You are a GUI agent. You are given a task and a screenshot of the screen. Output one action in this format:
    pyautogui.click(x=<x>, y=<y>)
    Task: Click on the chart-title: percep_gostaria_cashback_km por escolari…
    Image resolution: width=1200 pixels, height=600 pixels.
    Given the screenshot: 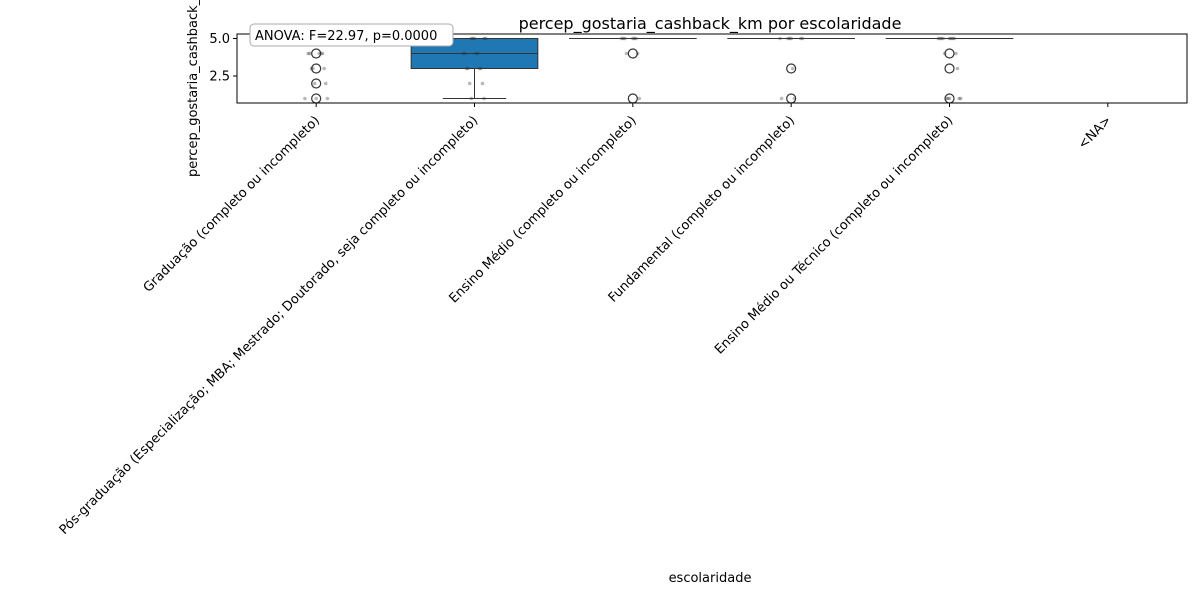 What is the action you would take?
    pyautogui.click(x=710, y=24)
    